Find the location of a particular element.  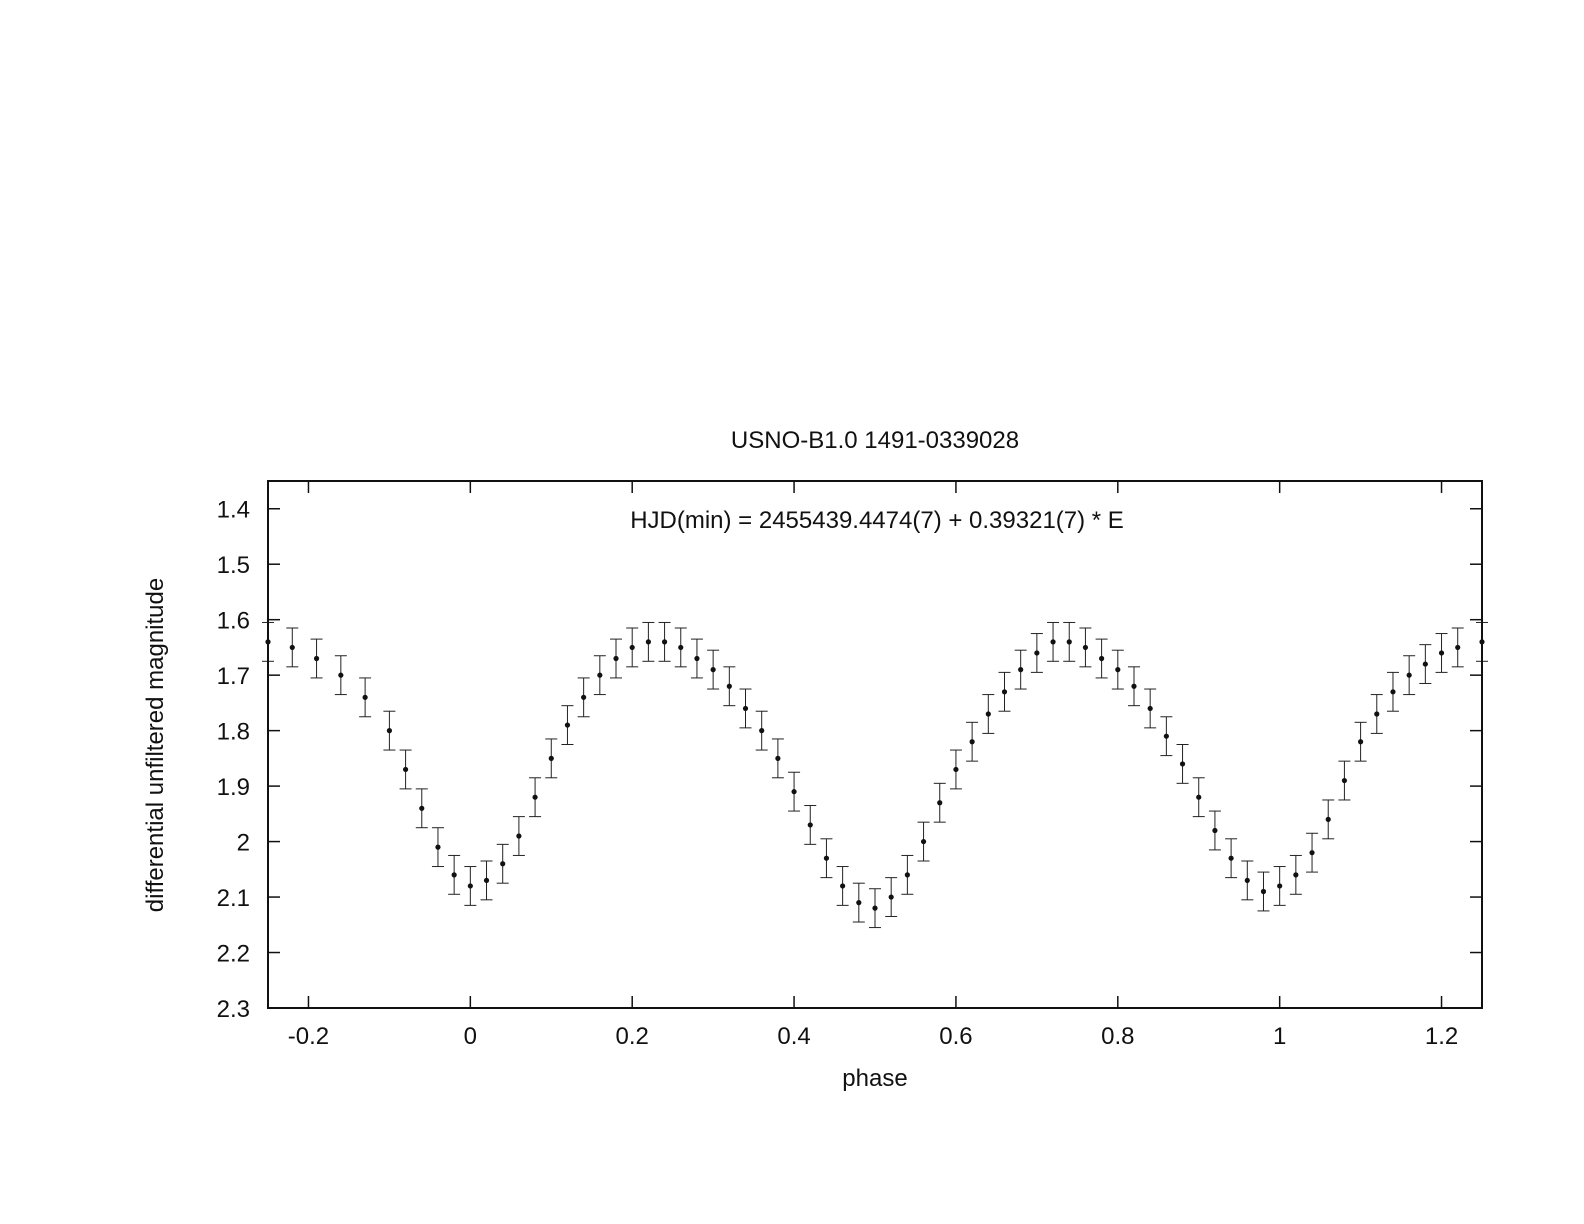

y-tick-label: 2 is located at coordinates (243, 843).